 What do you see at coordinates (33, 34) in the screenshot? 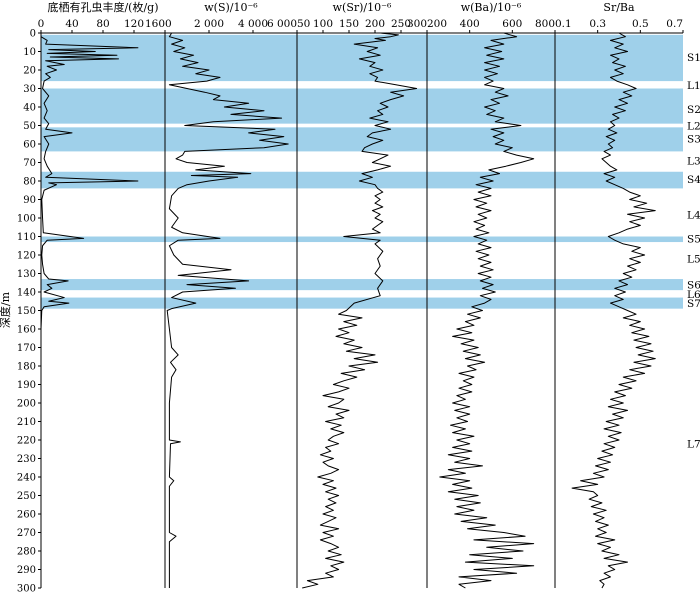
I see `depth-tick-label: 0` at bounding box center [33, 34].